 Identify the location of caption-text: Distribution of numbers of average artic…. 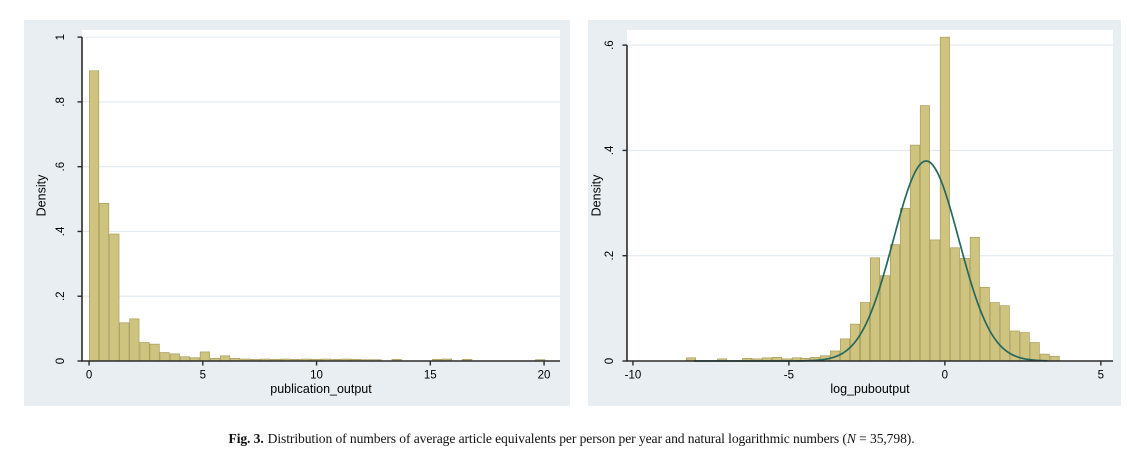
(557, 438).